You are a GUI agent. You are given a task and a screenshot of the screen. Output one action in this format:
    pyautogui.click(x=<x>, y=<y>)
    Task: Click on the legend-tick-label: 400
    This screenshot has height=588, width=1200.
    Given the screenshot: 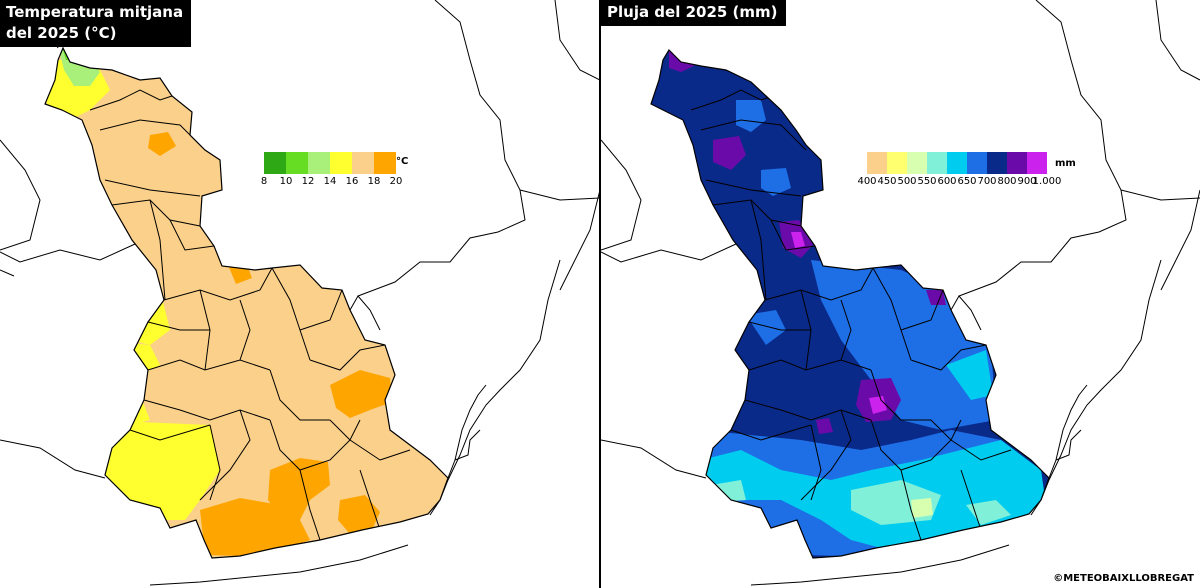 What is the action you would take?
    pyautogui.click(x=867, y=181)
    